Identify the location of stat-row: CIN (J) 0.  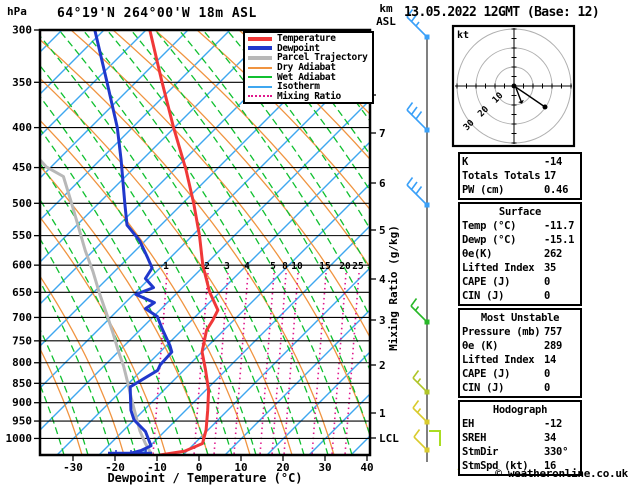
(520, 296).